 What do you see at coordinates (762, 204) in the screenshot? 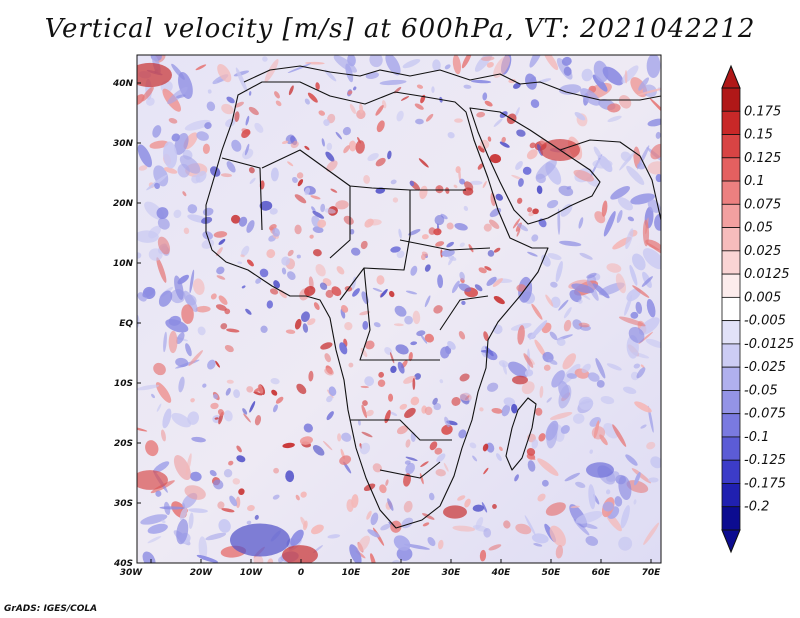
I see `colorbar-label: 0.075` at bounding box center [762, 204].